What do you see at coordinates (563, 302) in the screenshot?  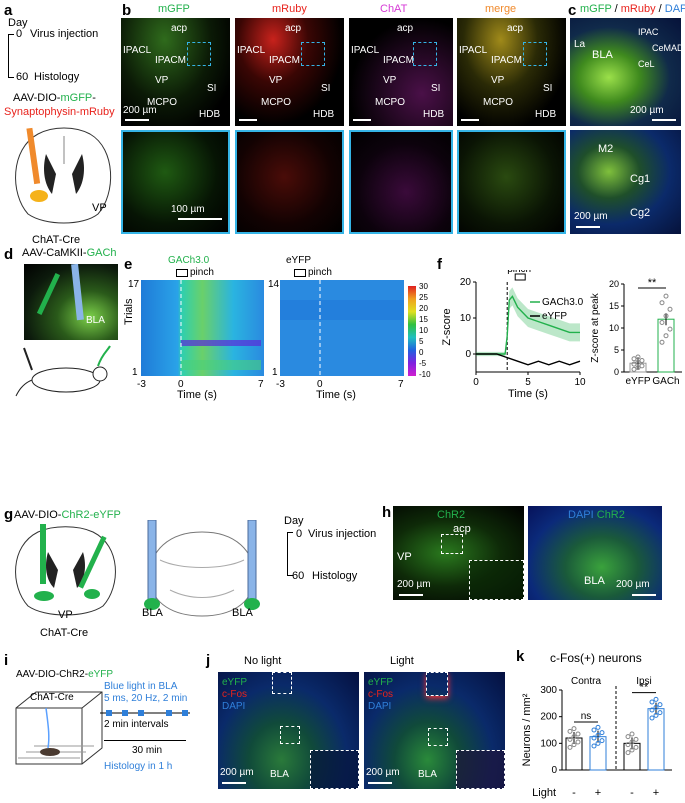 I see `legend-label-gach: GACh3.0` at bounding box center [563, 302].